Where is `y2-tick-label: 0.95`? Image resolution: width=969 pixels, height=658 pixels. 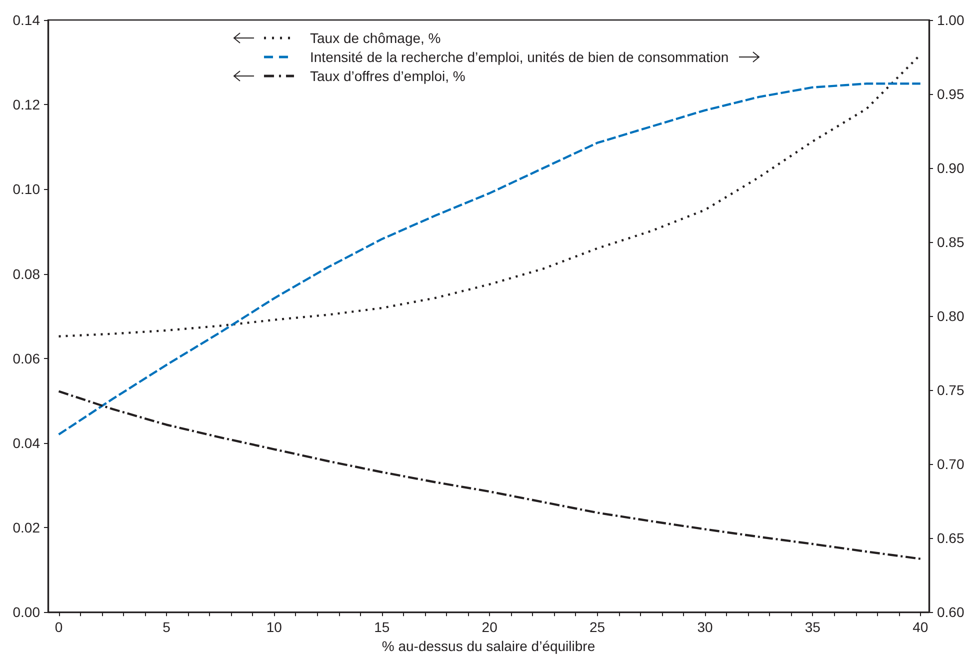
y2-tick-label: 0.95 is located at coordinates (950, 94).